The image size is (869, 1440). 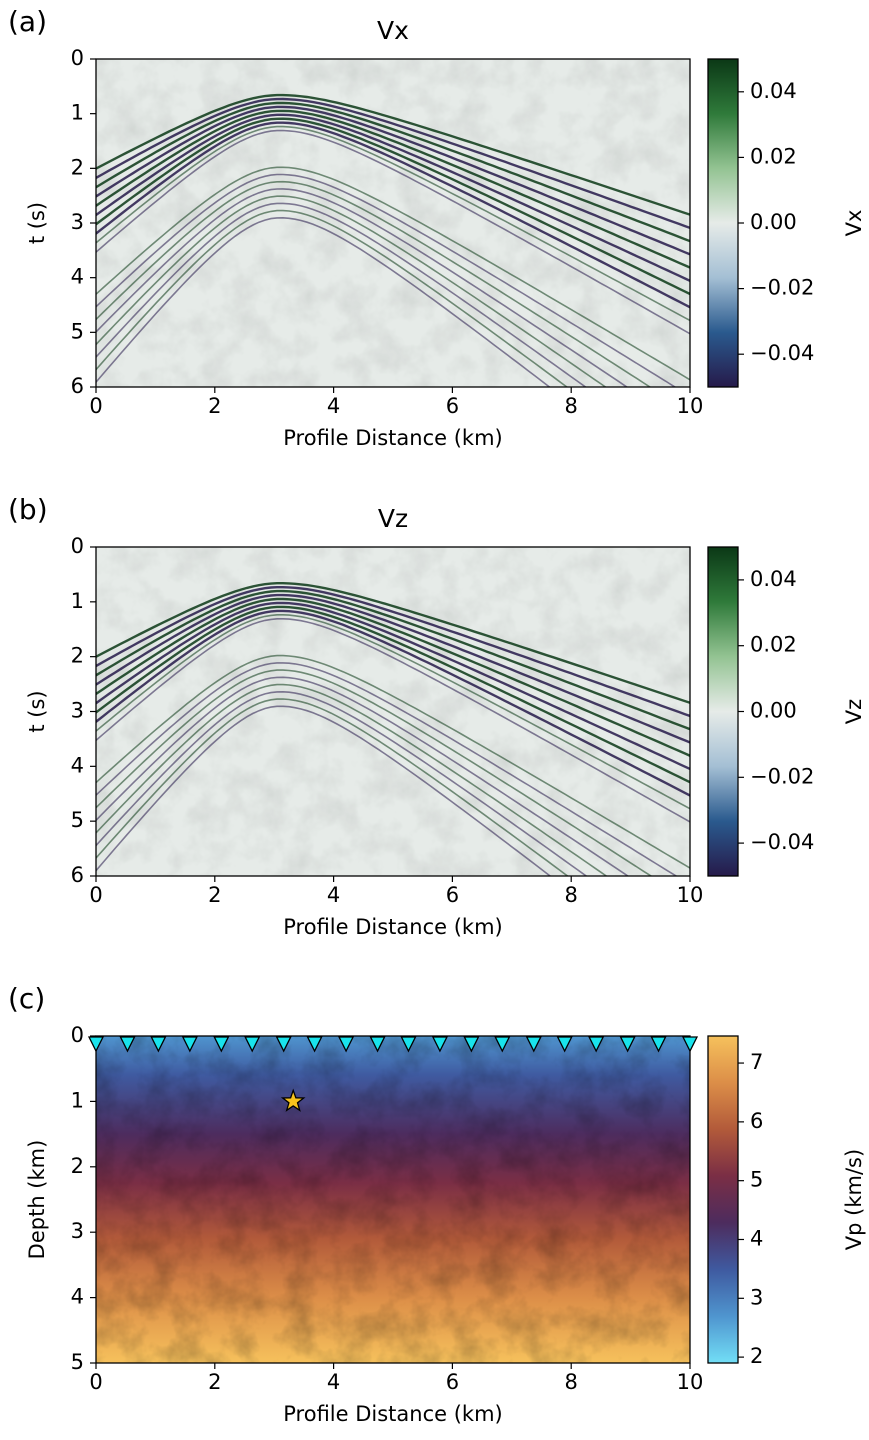 What do you see at coordinates (773, 91) in the screenshot?
I see `colorbar-tick-label: 0.04` at bounding box center [773, 91].